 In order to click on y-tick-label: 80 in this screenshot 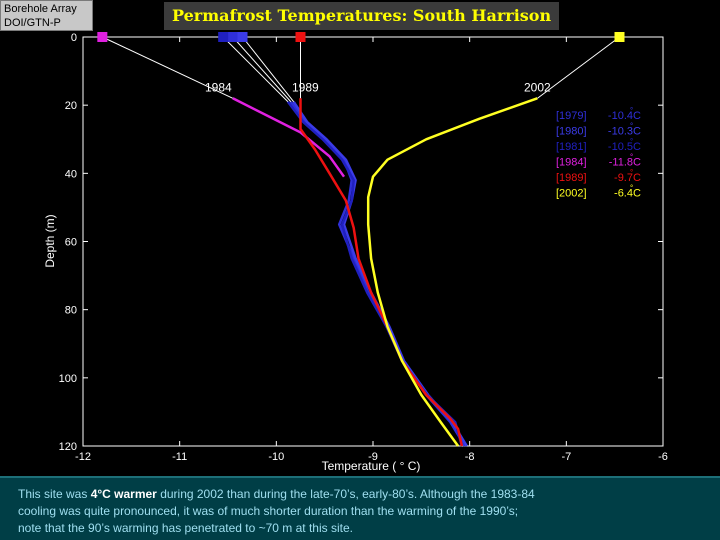, I will do `click(71, 311)`.